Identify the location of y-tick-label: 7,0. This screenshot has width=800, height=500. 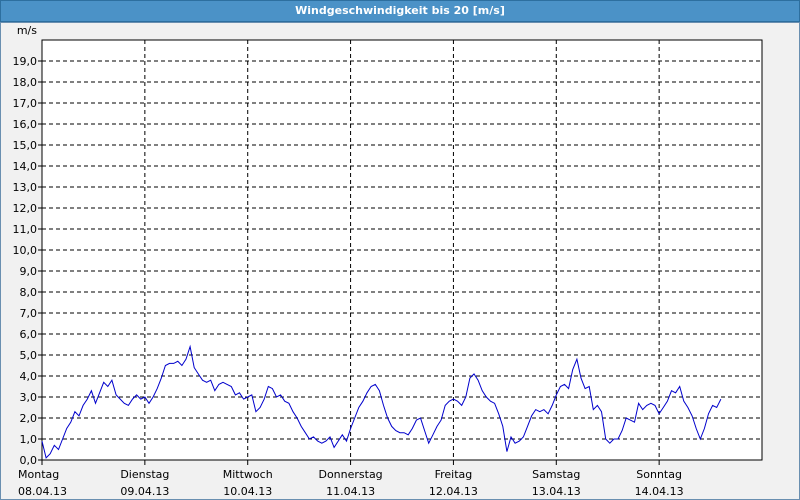
(29, 313).